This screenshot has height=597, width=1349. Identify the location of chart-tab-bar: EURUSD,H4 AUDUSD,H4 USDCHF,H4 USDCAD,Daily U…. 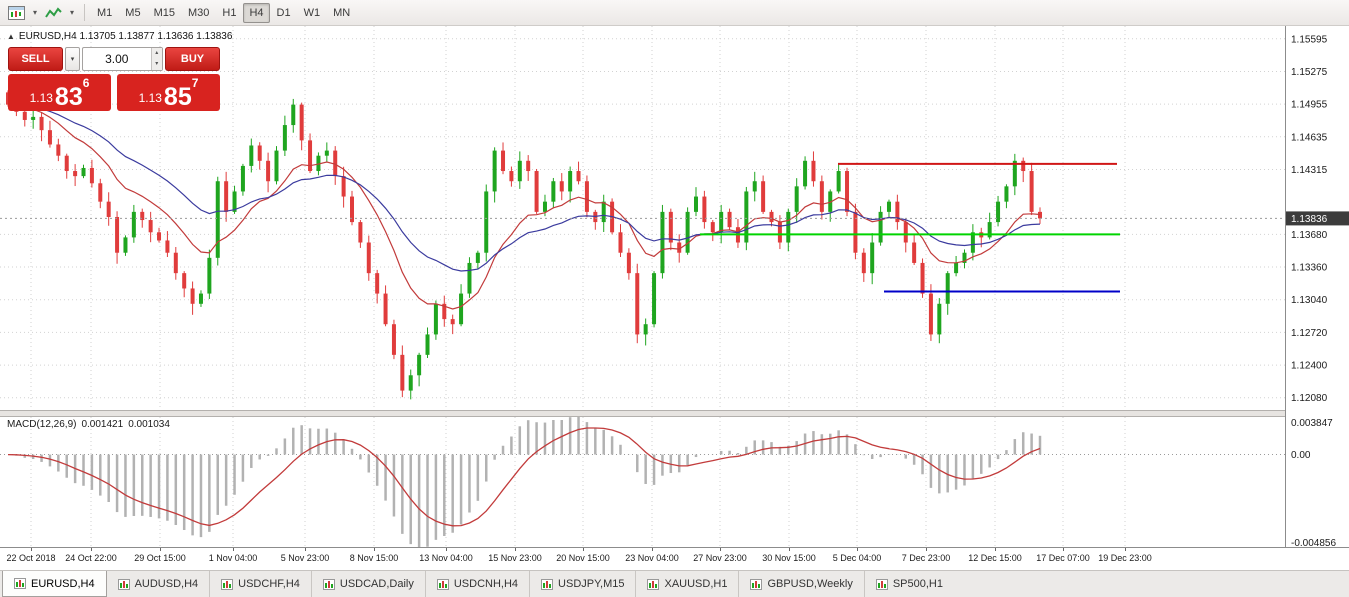
(674, 583).